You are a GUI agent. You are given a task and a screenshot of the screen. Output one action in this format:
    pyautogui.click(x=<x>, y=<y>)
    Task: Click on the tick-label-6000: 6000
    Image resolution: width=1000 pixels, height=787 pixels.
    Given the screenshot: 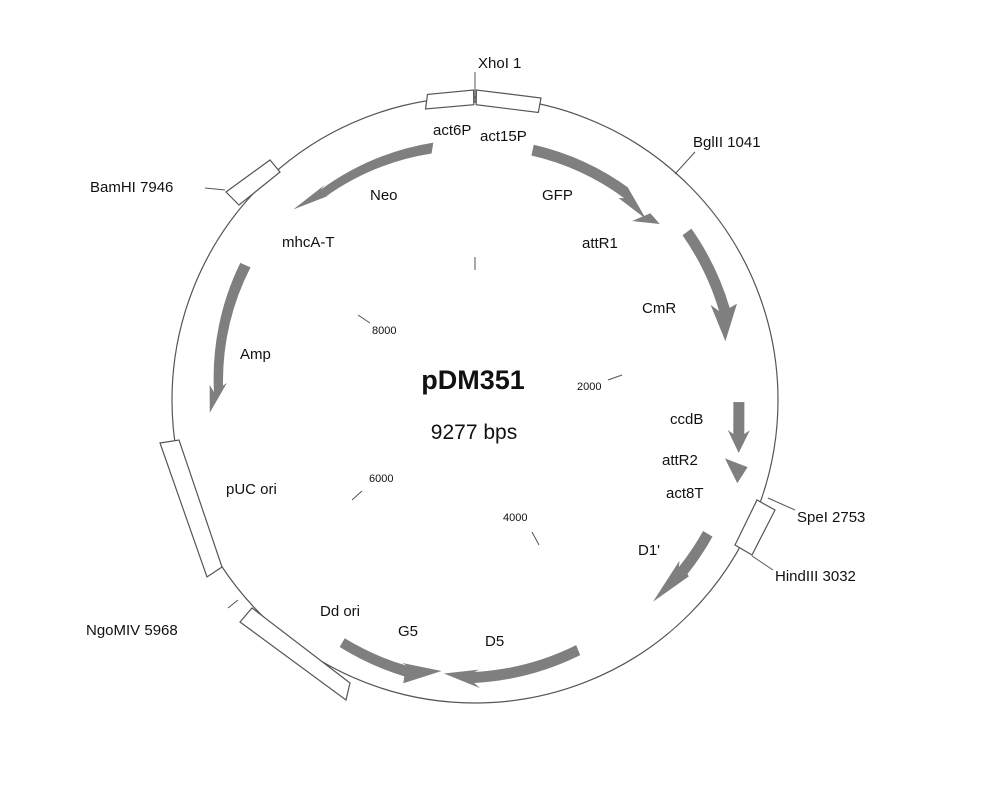 What is the action you would take?
    pyautogui.click(x=381, y=479)
    